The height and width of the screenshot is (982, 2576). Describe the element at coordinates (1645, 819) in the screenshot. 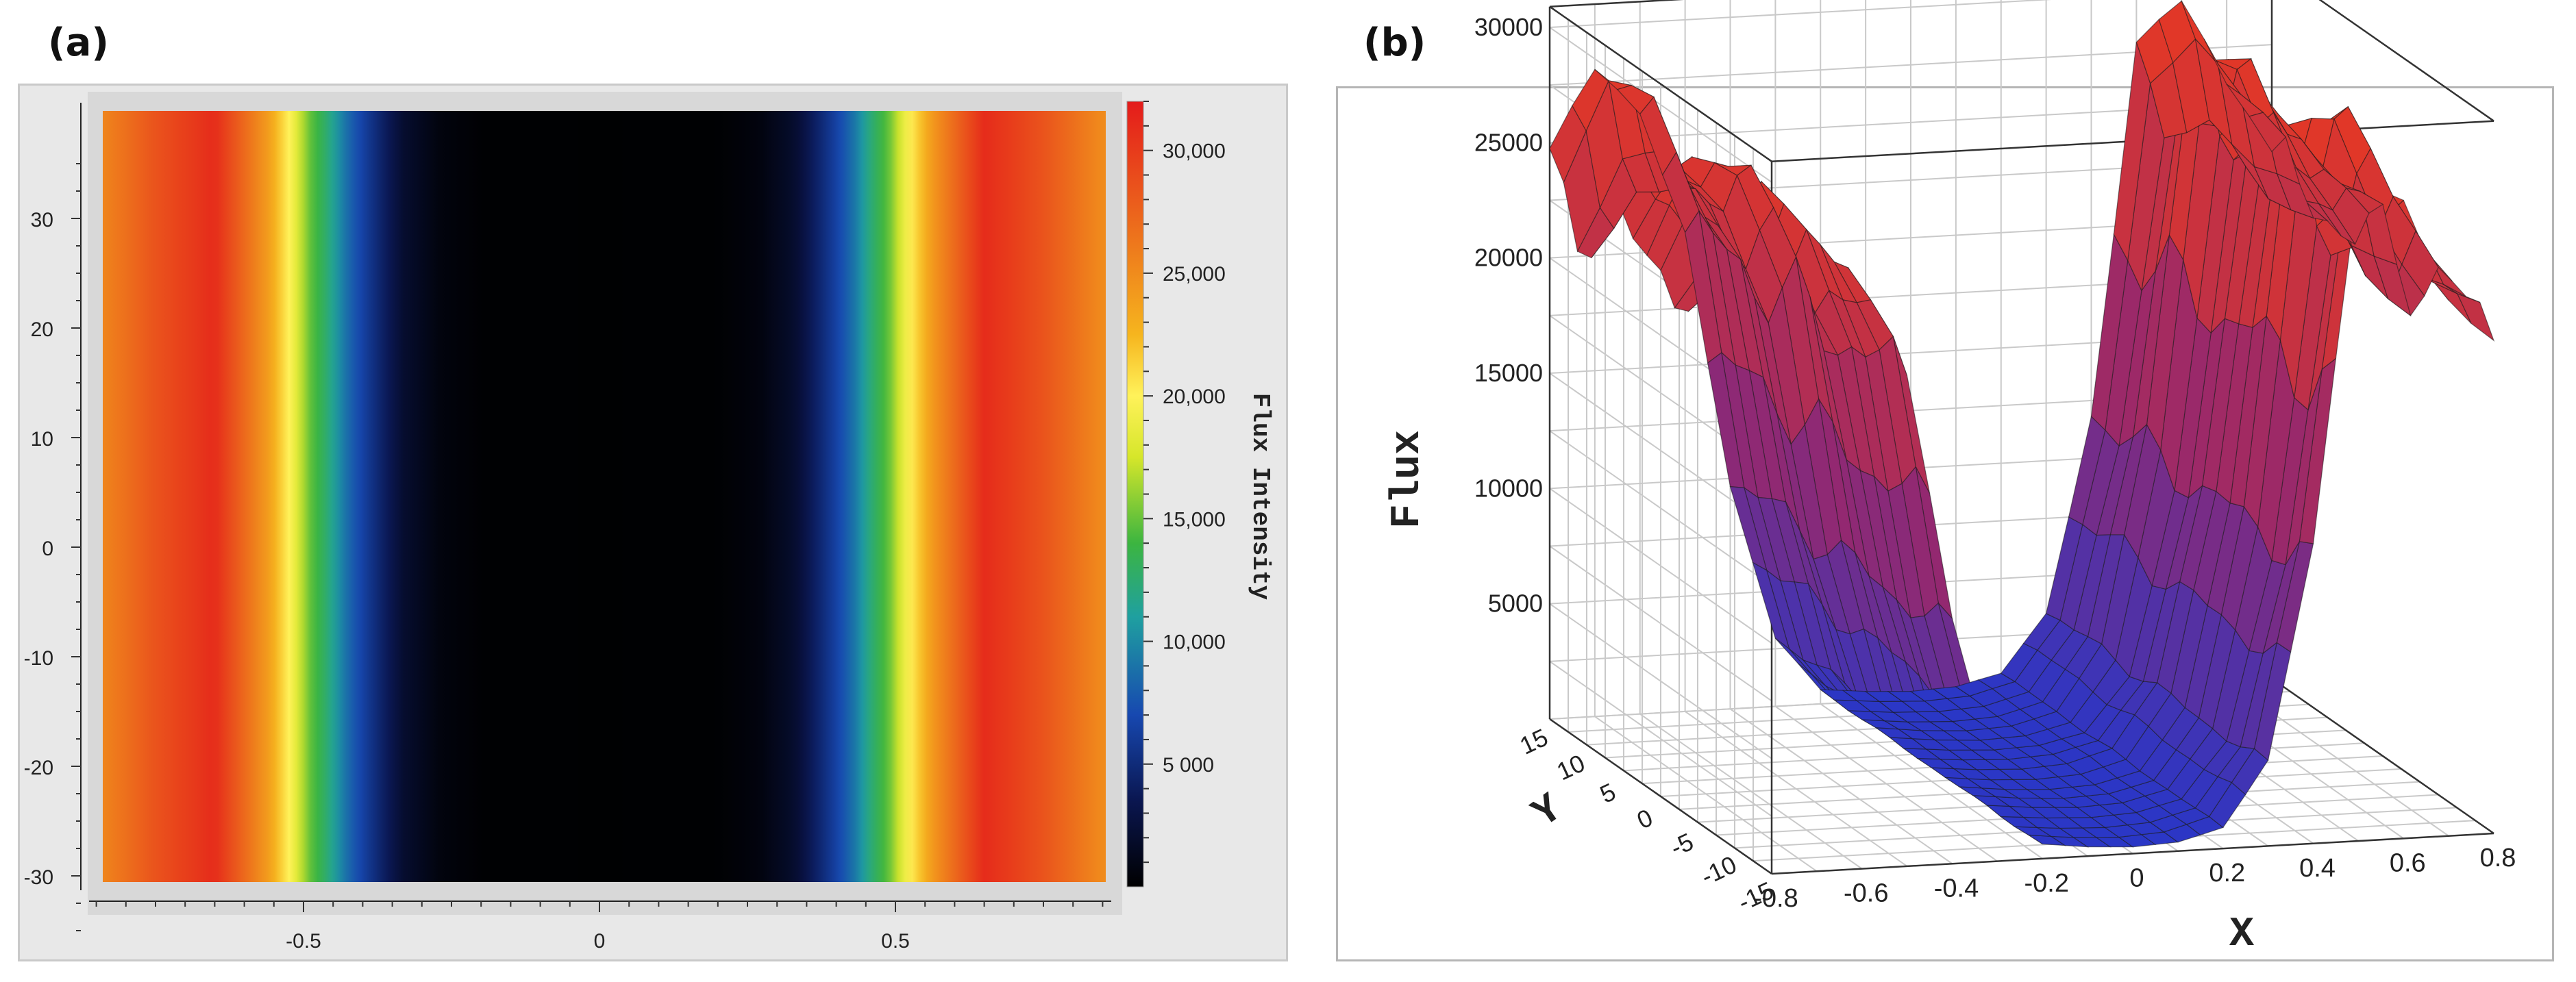

I see `y-tick-label: 0` at that location.